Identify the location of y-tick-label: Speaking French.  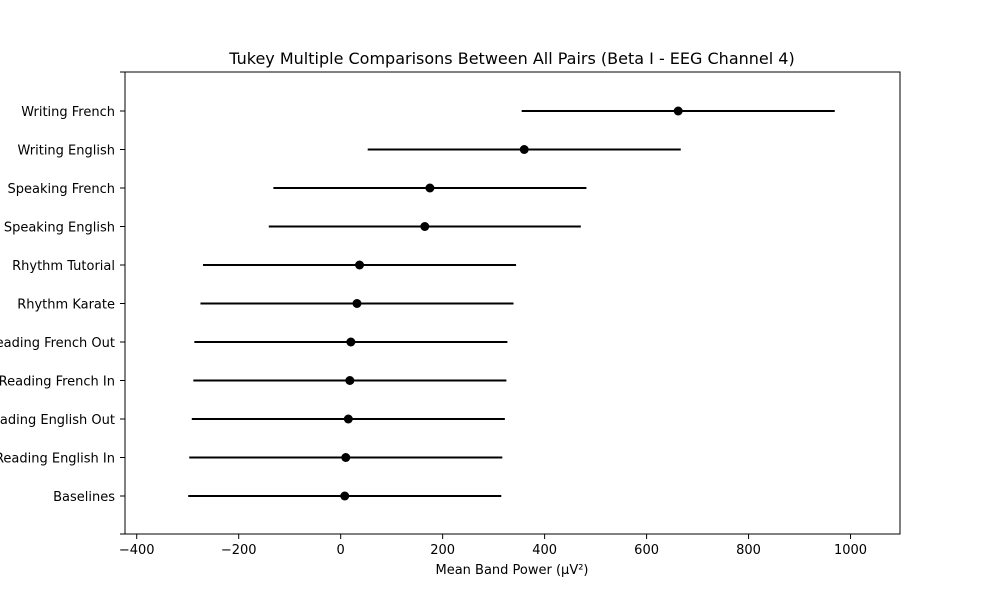
(61, 189).